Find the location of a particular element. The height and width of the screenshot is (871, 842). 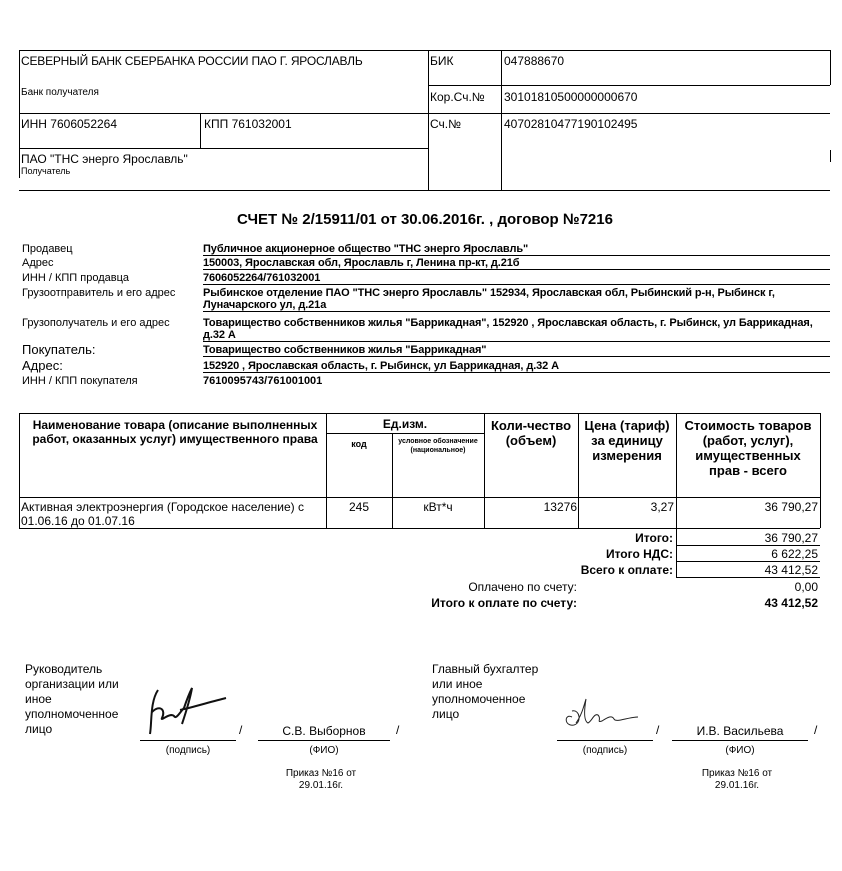

header-qty: Коли-чество (объем) is located at coordinates (531, 433).